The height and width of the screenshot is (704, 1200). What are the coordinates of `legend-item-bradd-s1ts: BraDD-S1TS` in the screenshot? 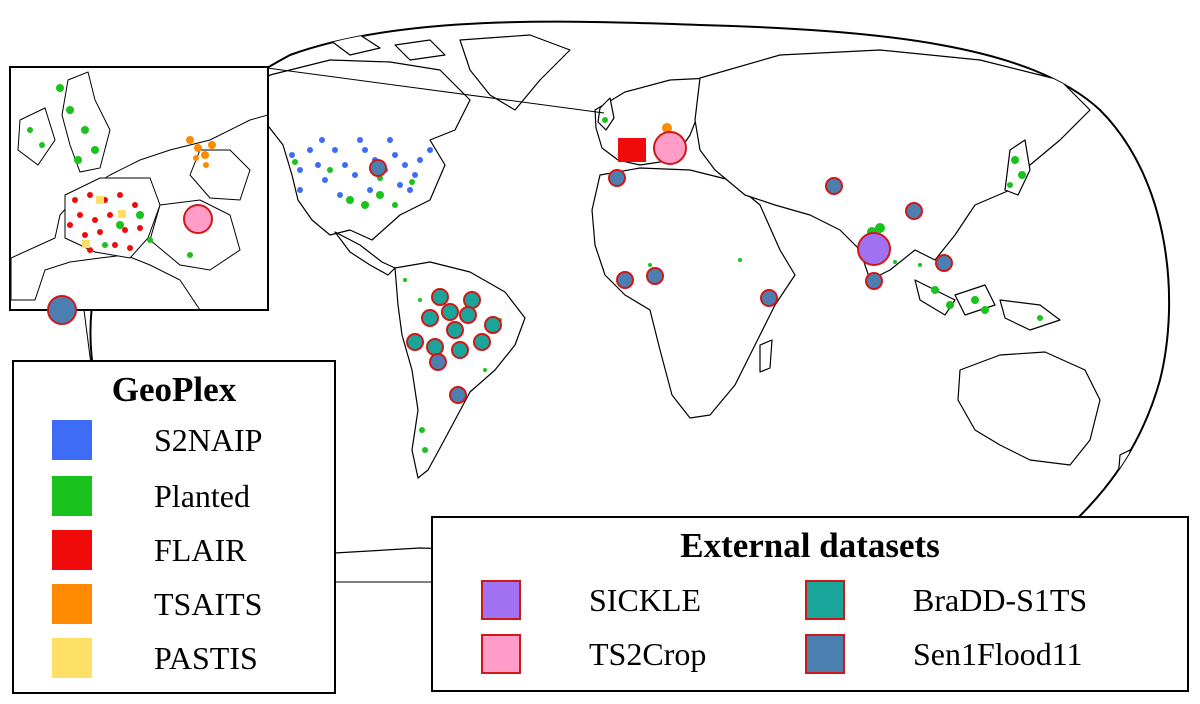 It's located at (970, 600).